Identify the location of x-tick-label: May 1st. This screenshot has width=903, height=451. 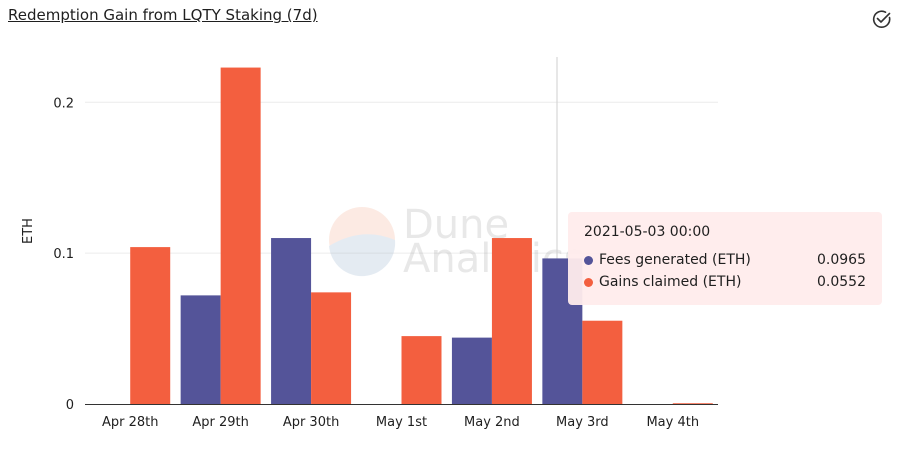
(401, 422).